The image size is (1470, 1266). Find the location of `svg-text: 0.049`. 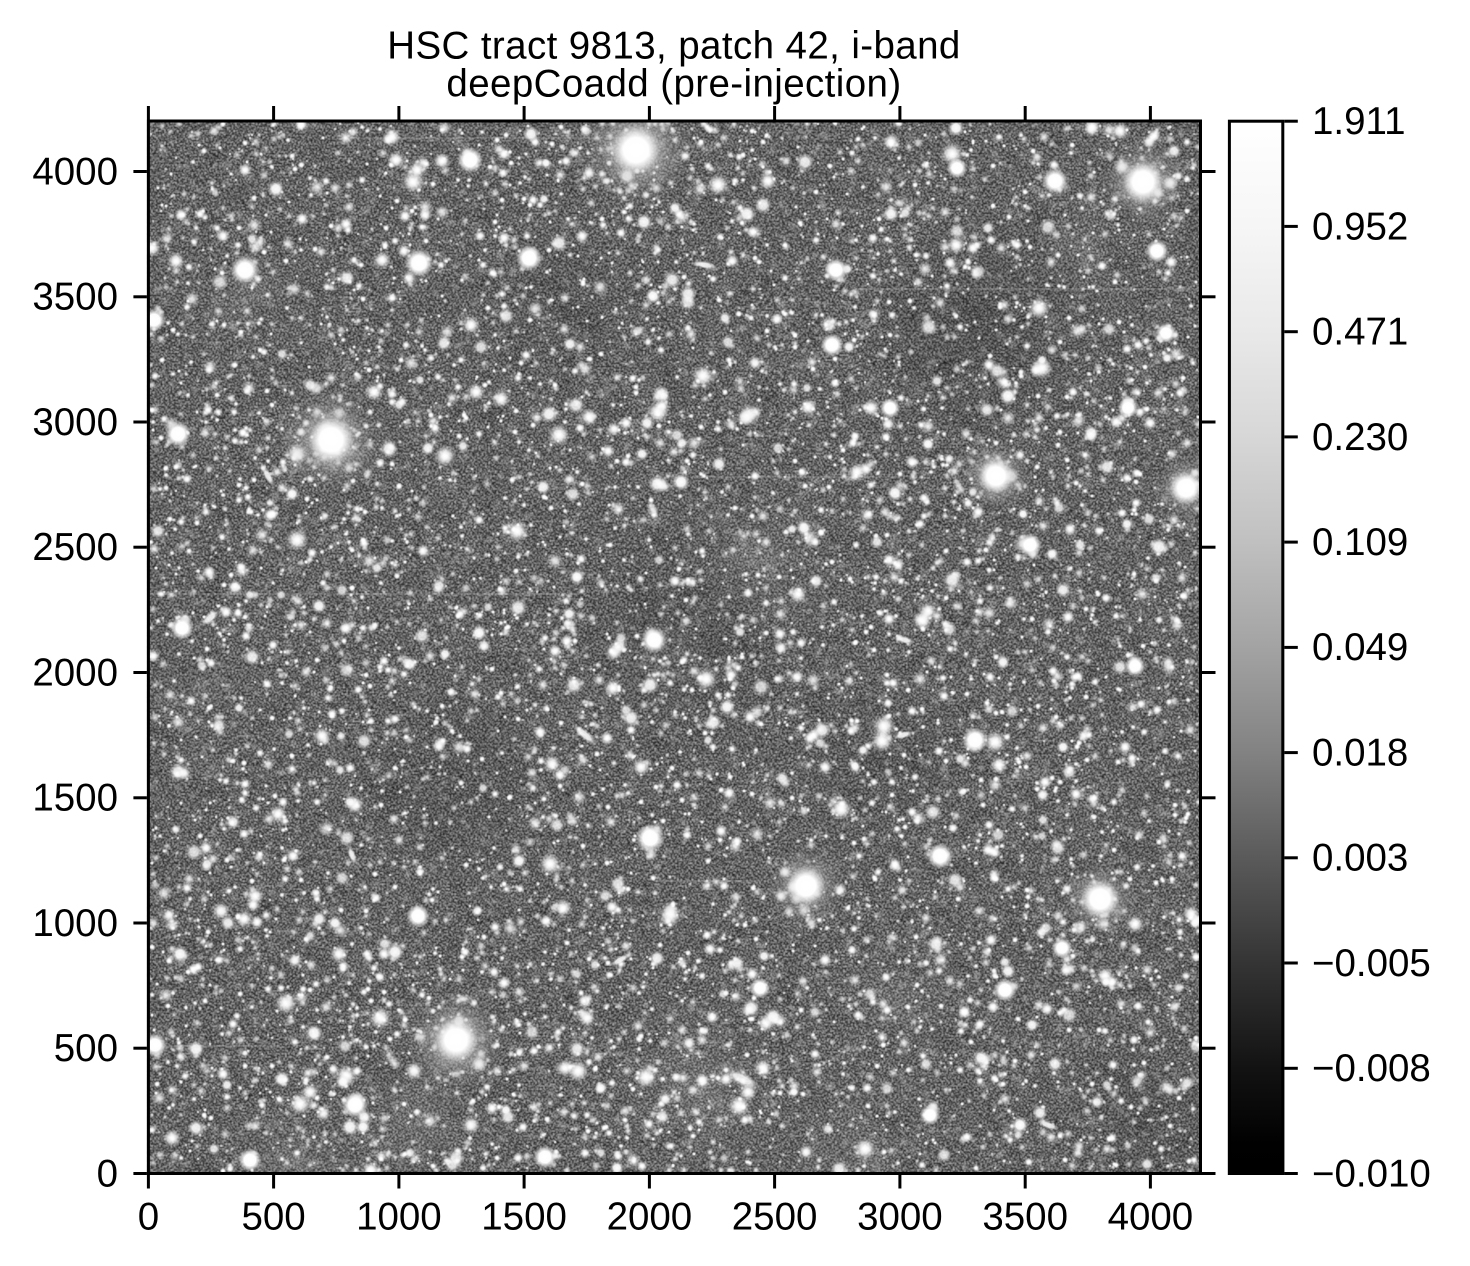

svg-text: 0.049 is located at coordinates (1360, 647).